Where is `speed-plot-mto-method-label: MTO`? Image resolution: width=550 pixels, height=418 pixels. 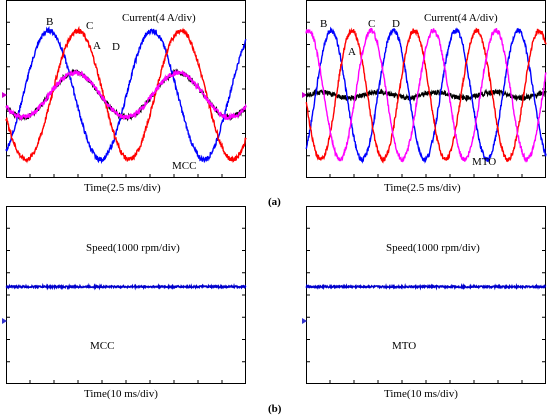
speed-plot-mto-method-label: MTO is located at coordinates (404, 346).